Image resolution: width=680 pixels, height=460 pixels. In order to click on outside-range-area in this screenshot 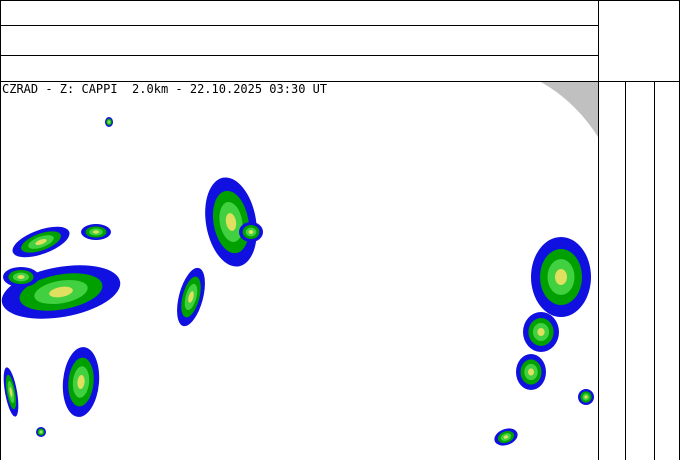, I will do `click(569, 109)`.